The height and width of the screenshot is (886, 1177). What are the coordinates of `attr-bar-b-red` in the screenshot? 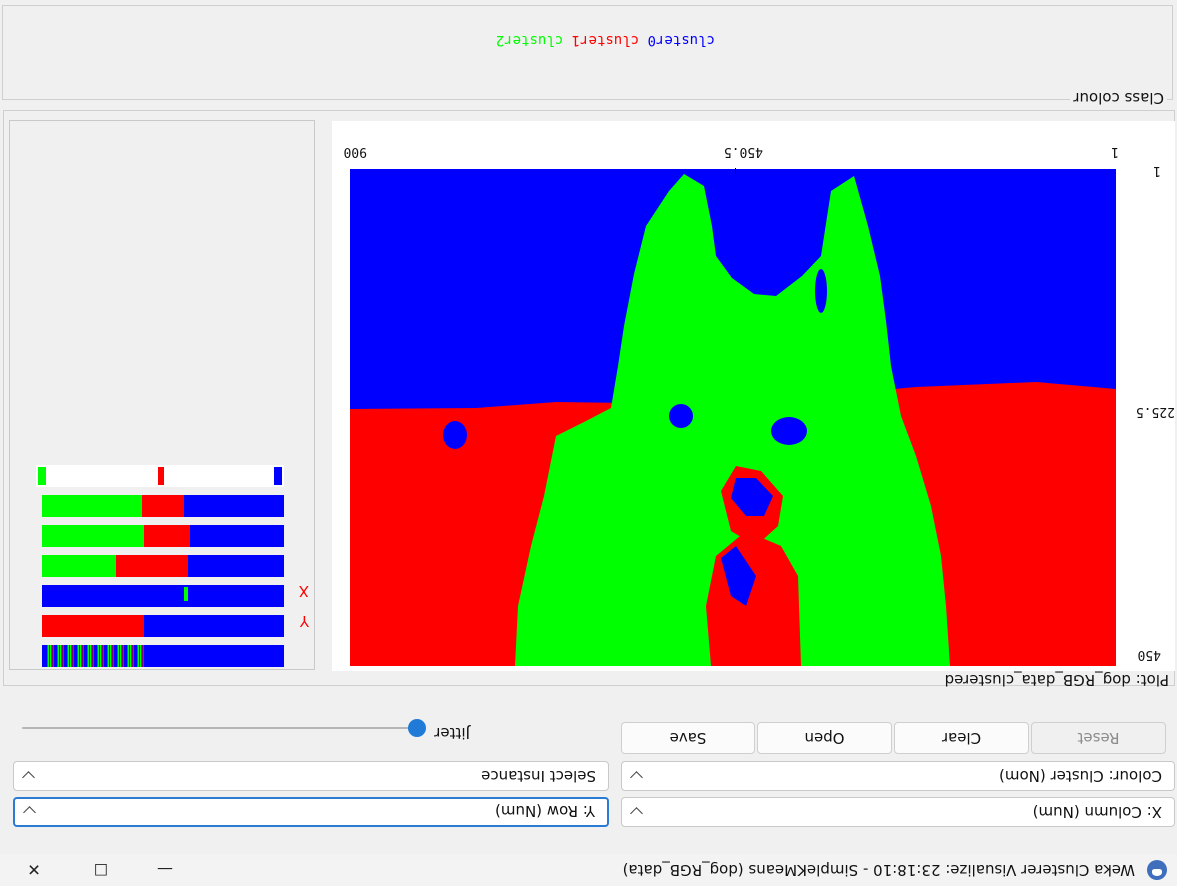 It's located at (163, 506).